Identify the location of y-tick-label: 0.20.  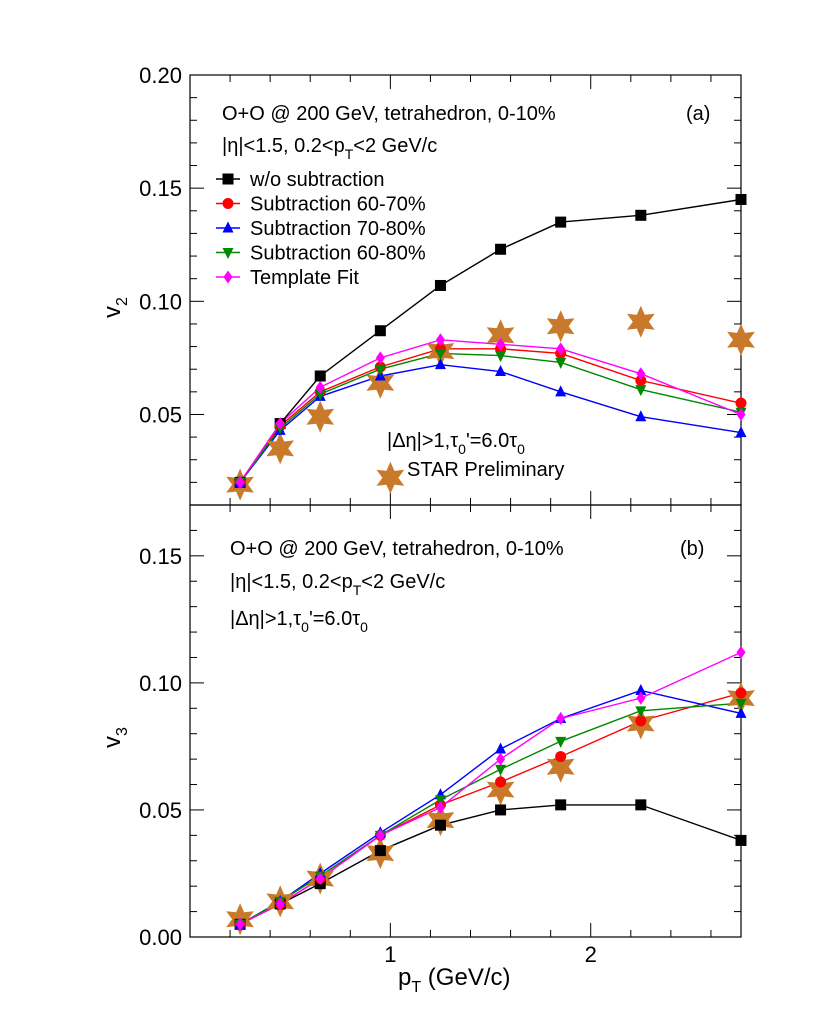
(160, 75).